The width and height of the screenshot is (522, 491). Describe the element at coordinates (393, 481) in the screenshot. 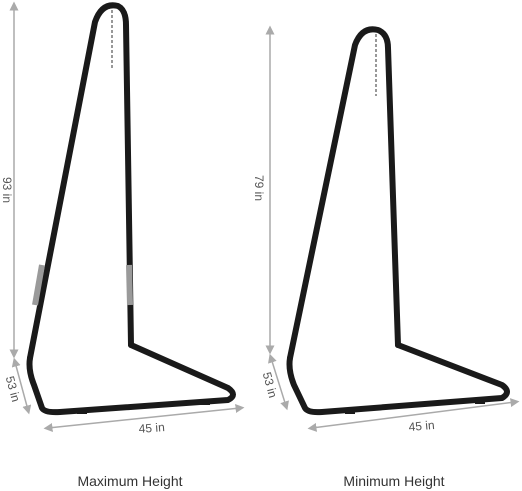

I see `caption: Minimum Height` at that location.